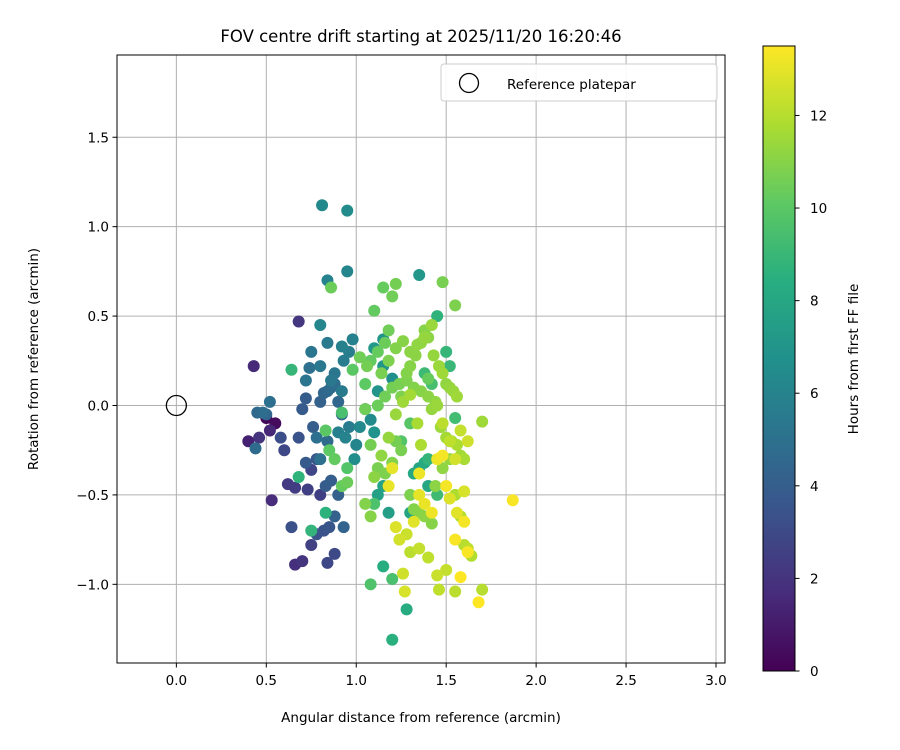  What do you see at coordinates (176, 681) in the screenshot?
I see `x-tick-label: 0.0` at bounding box center [176, 681].